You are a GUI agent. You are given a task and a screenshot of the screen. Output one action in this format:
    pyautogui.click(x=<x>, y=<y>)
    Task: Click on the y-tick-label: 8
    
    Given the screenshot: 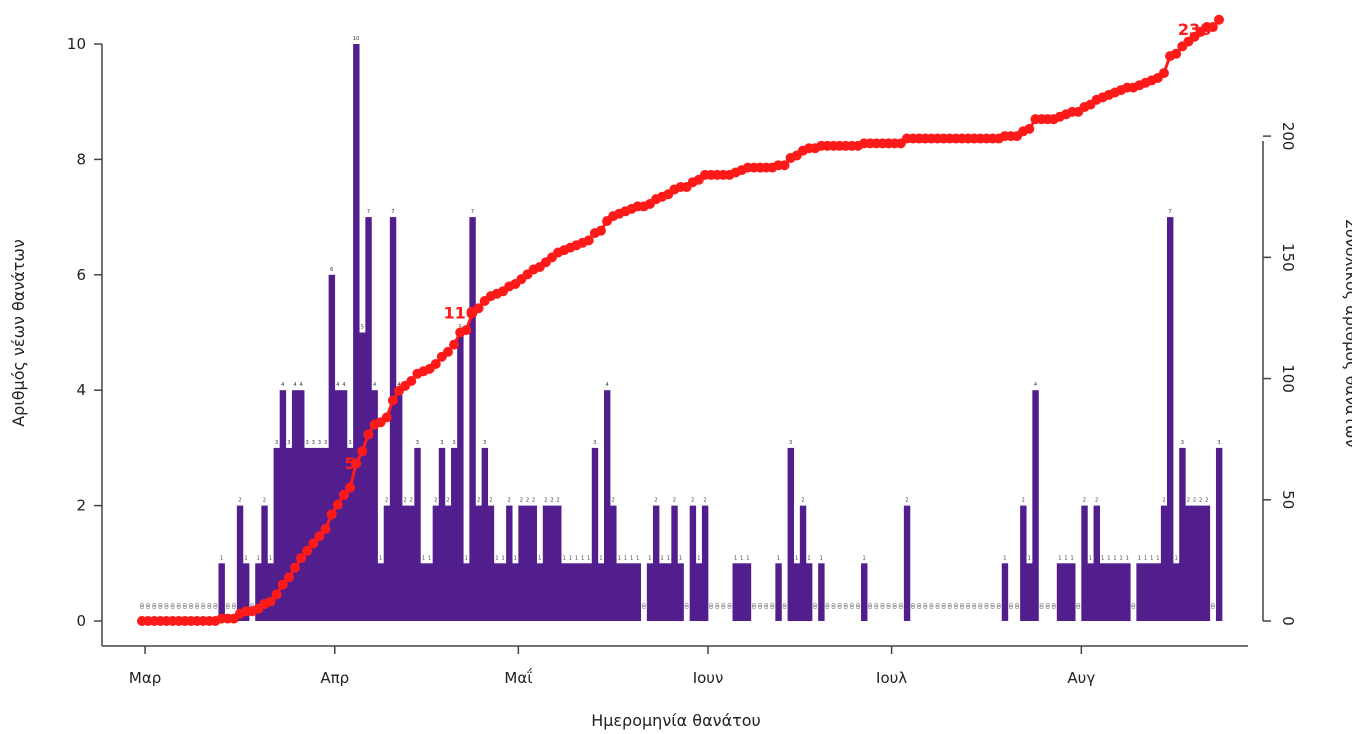 What is the action you would take?
    pyautogui.click(x=81, y=159)
    